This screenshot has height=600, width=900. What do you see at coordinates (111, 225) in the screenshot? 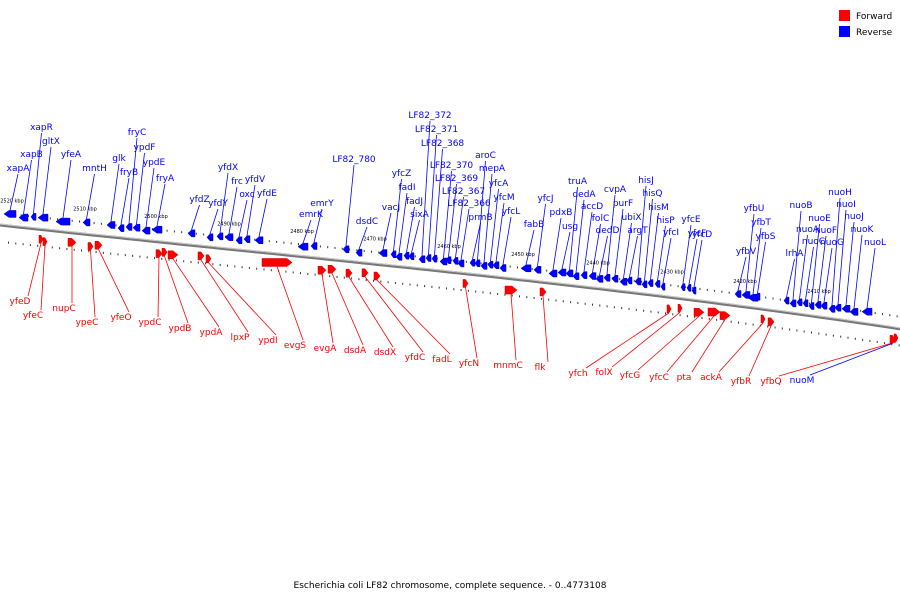
I see `reverse-gene-glk` at bounding box center [111, 225].